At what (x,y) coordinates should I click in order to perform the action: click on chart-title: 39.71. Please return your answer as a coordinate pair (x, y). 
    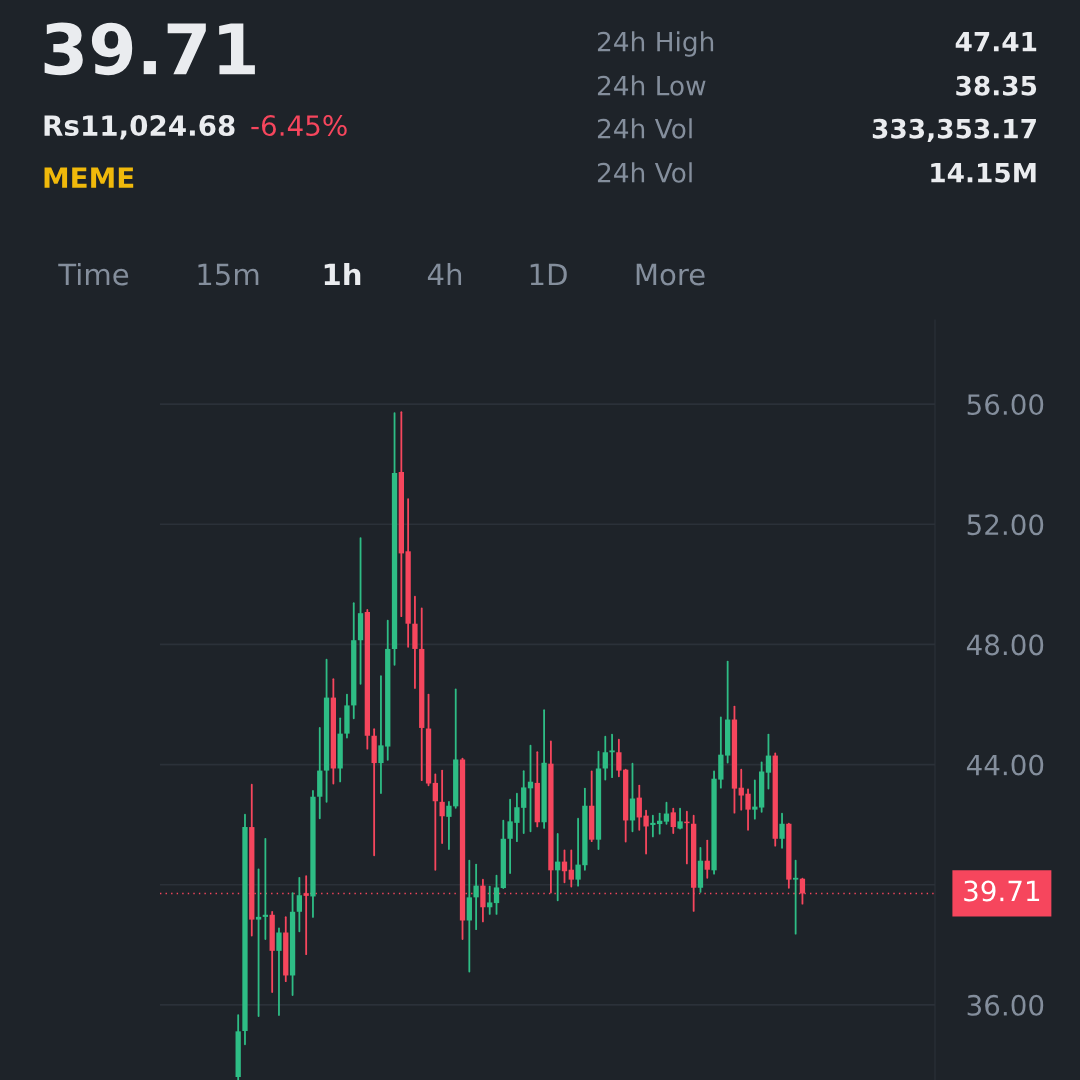
    Looking at the image, I should click on (149, 49).